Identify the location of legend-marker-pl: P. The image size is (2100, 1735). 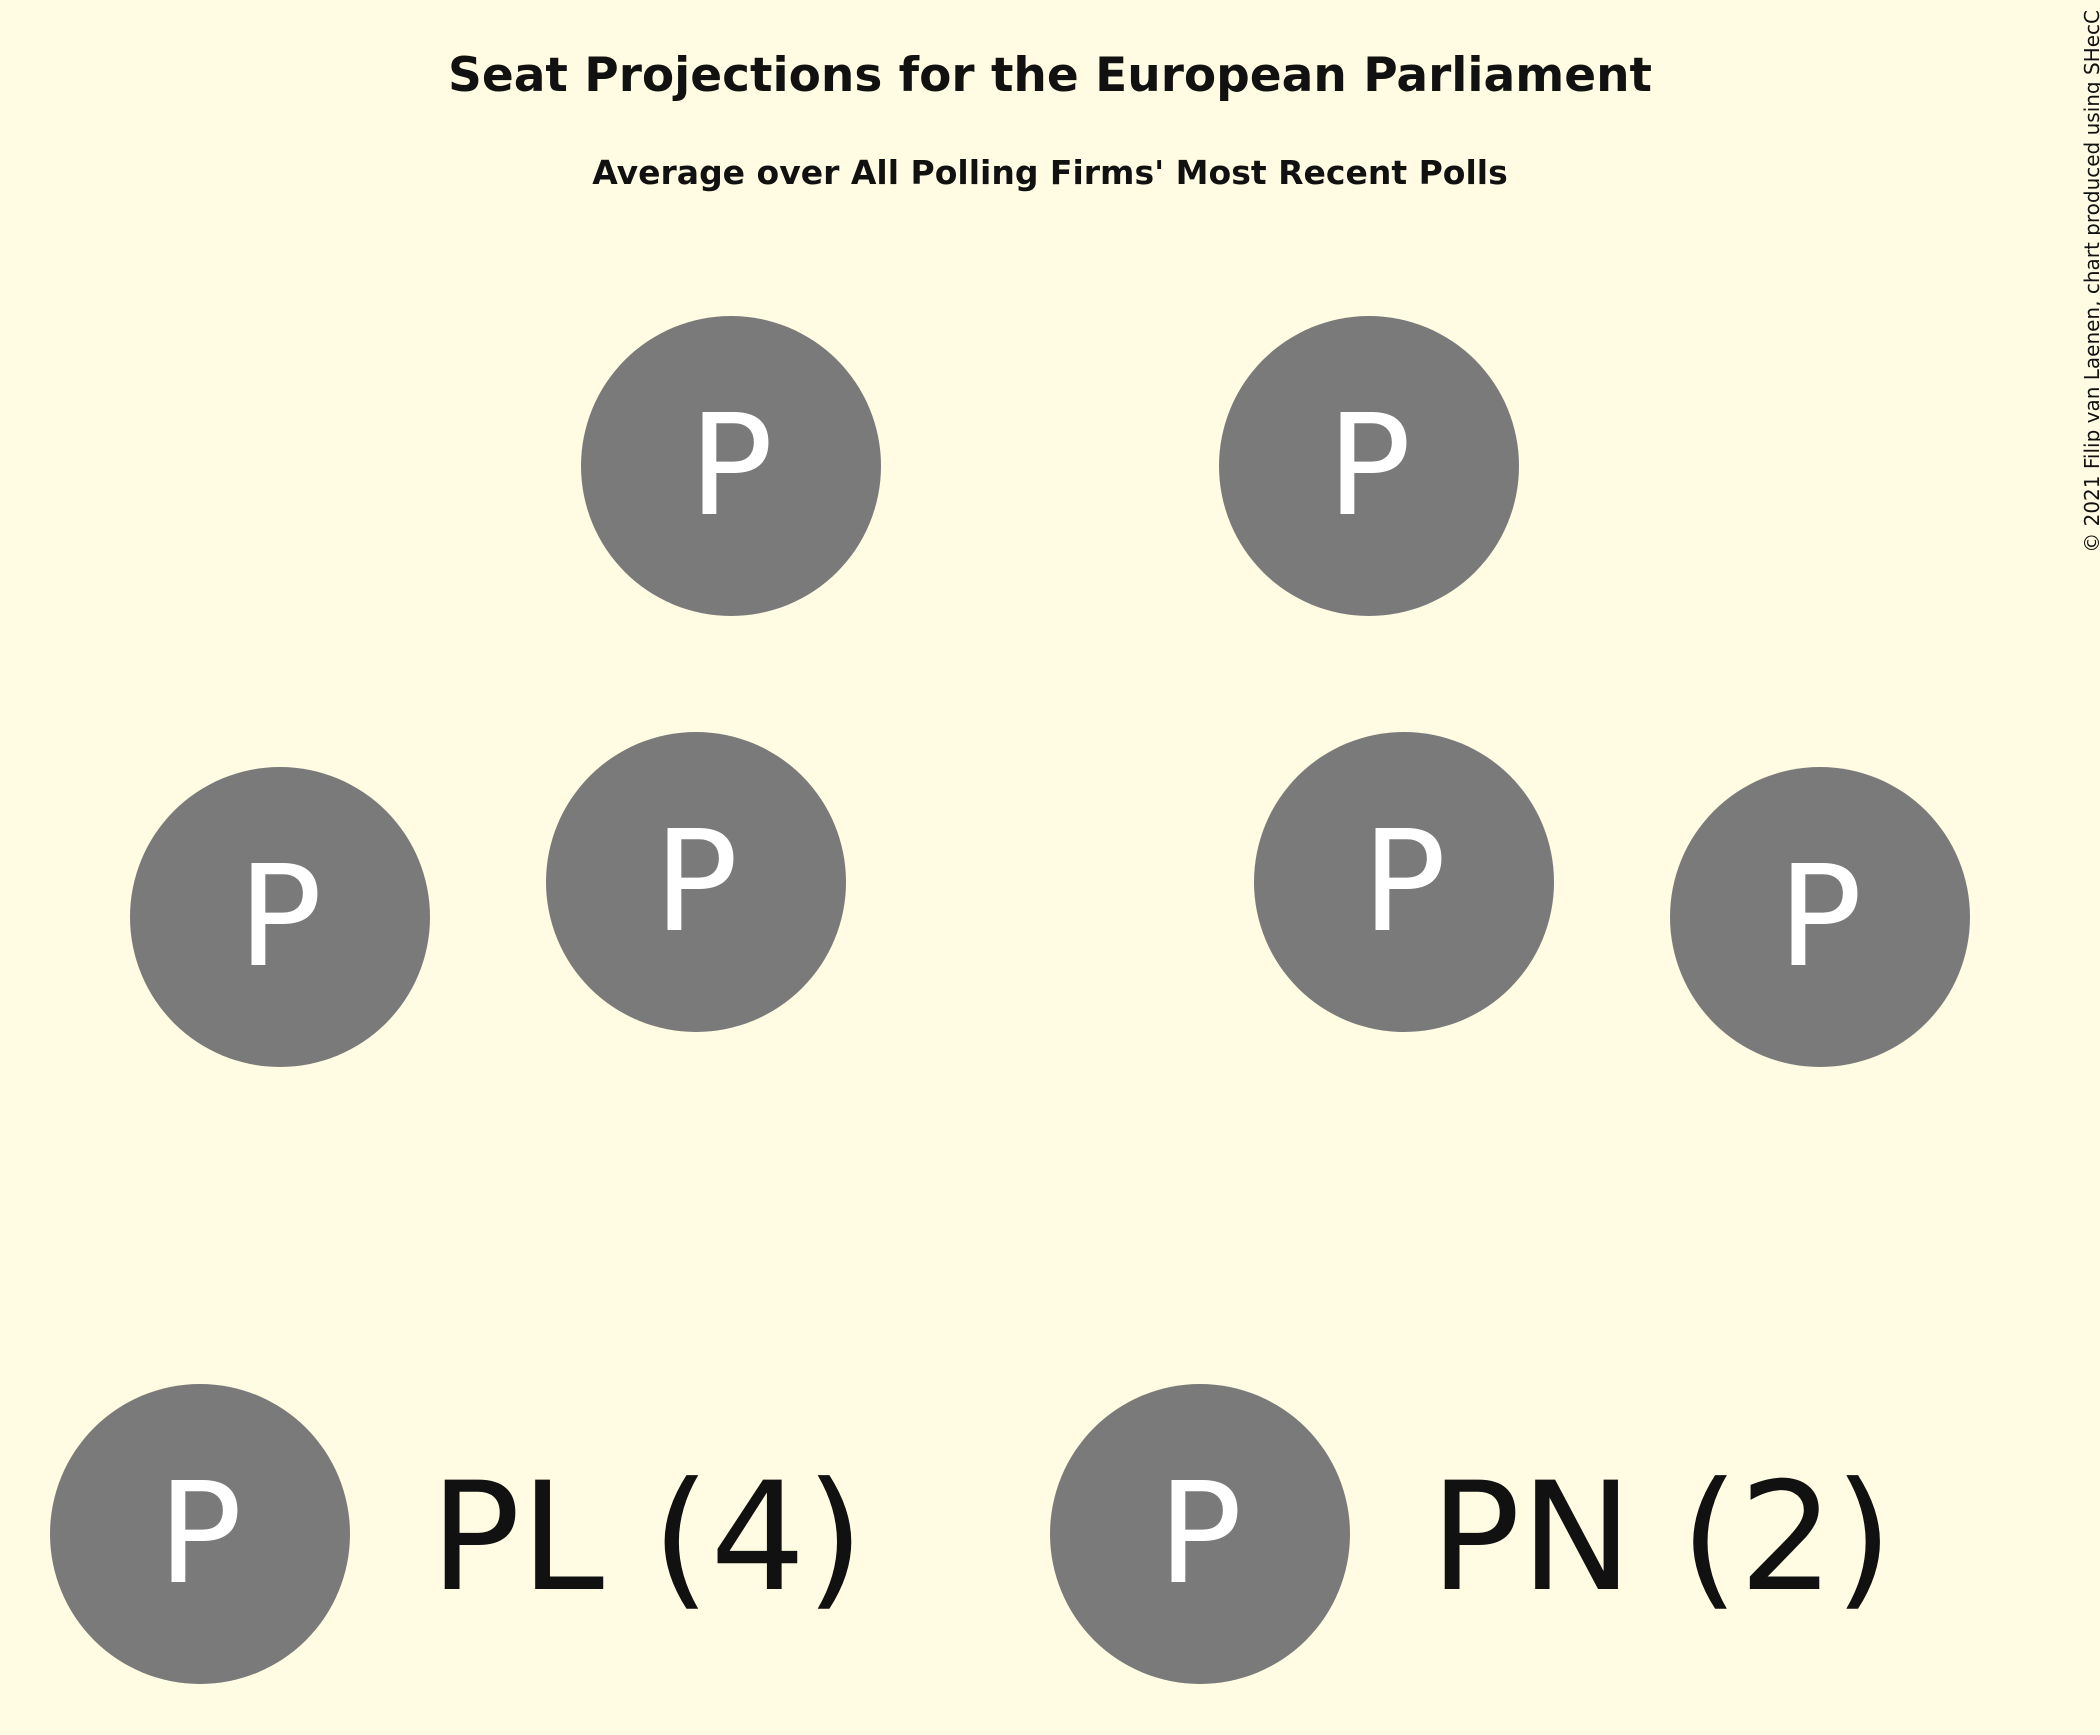
(200, 1534).